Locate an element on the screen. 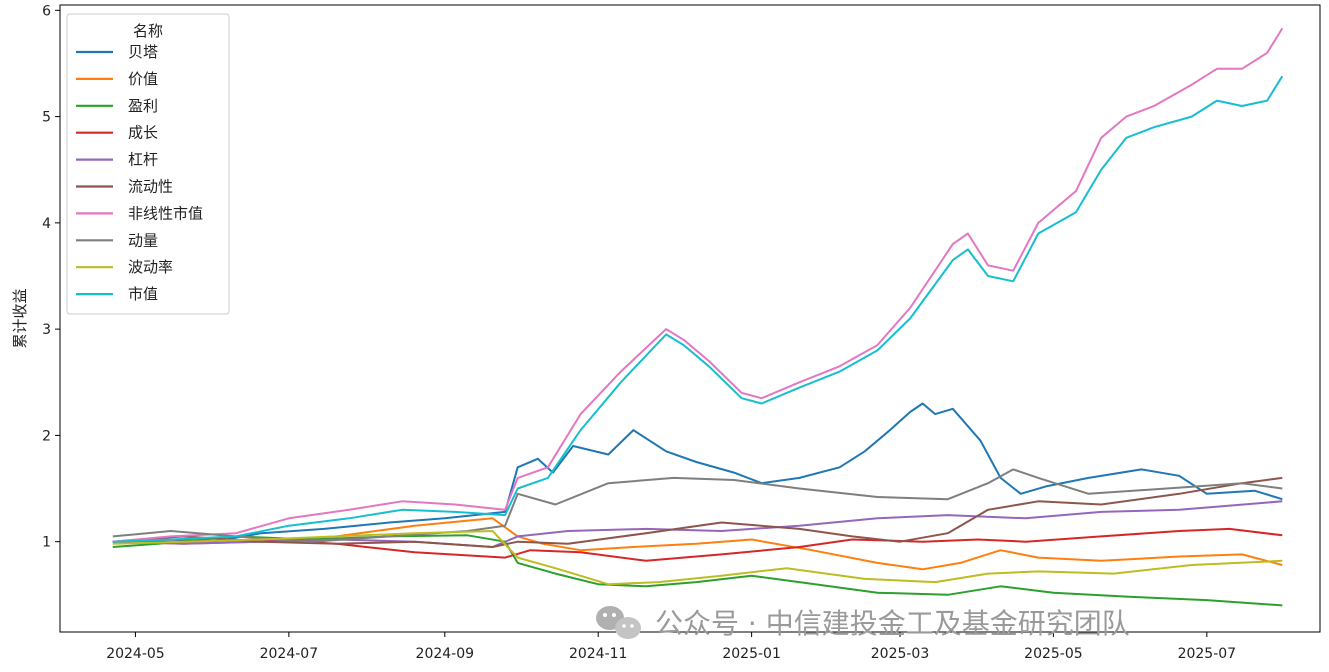  legend-label: 成长 is located at coordinates (143, 133).